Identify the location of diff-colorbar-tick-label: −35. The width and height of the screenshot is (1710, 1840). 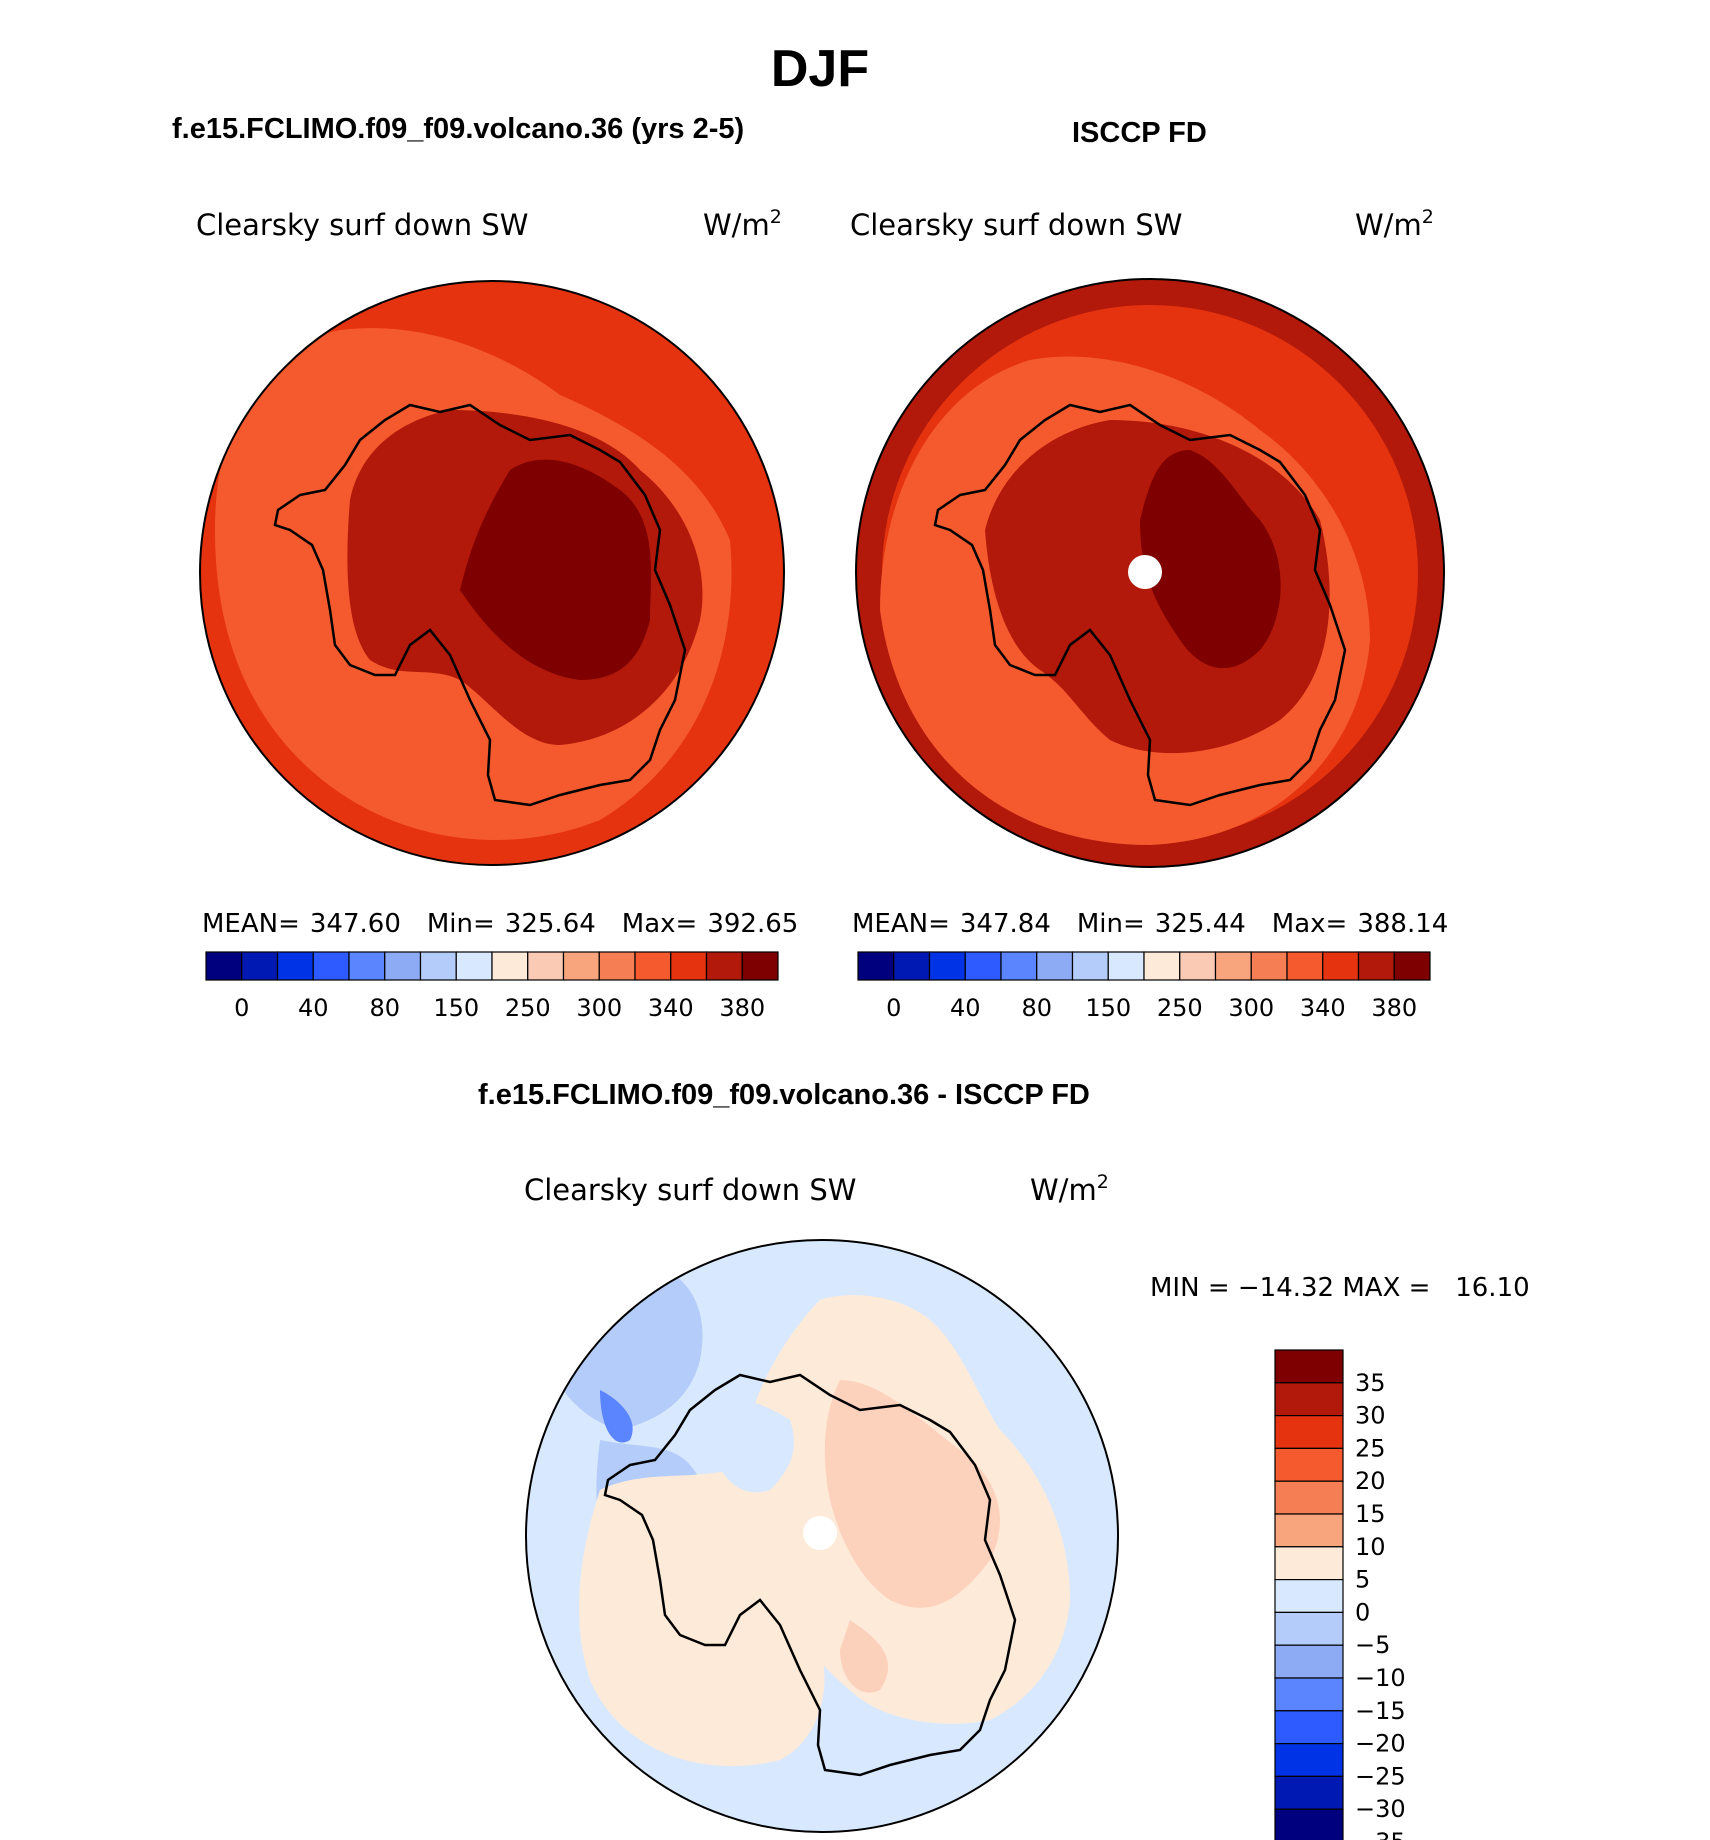
(1380, 1834).